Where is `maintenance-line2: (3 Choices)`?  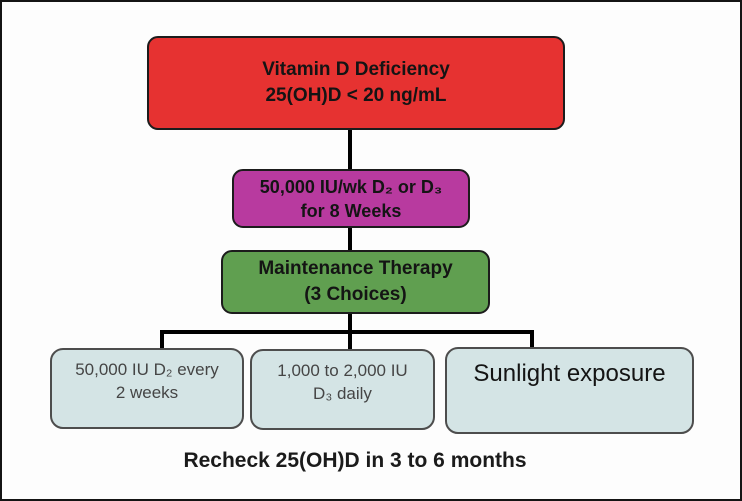 maintenance-line2: (3 Choices) is located at coordinates (355, 294).